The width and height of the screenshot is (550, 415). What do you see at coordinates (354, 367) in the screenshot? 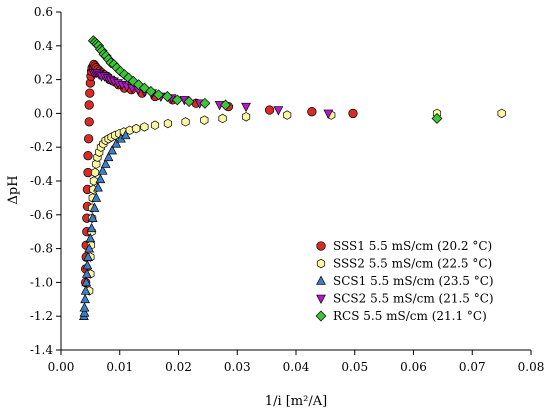
I see `x-tick-label: 0.05` at bounding box center [354, 367].